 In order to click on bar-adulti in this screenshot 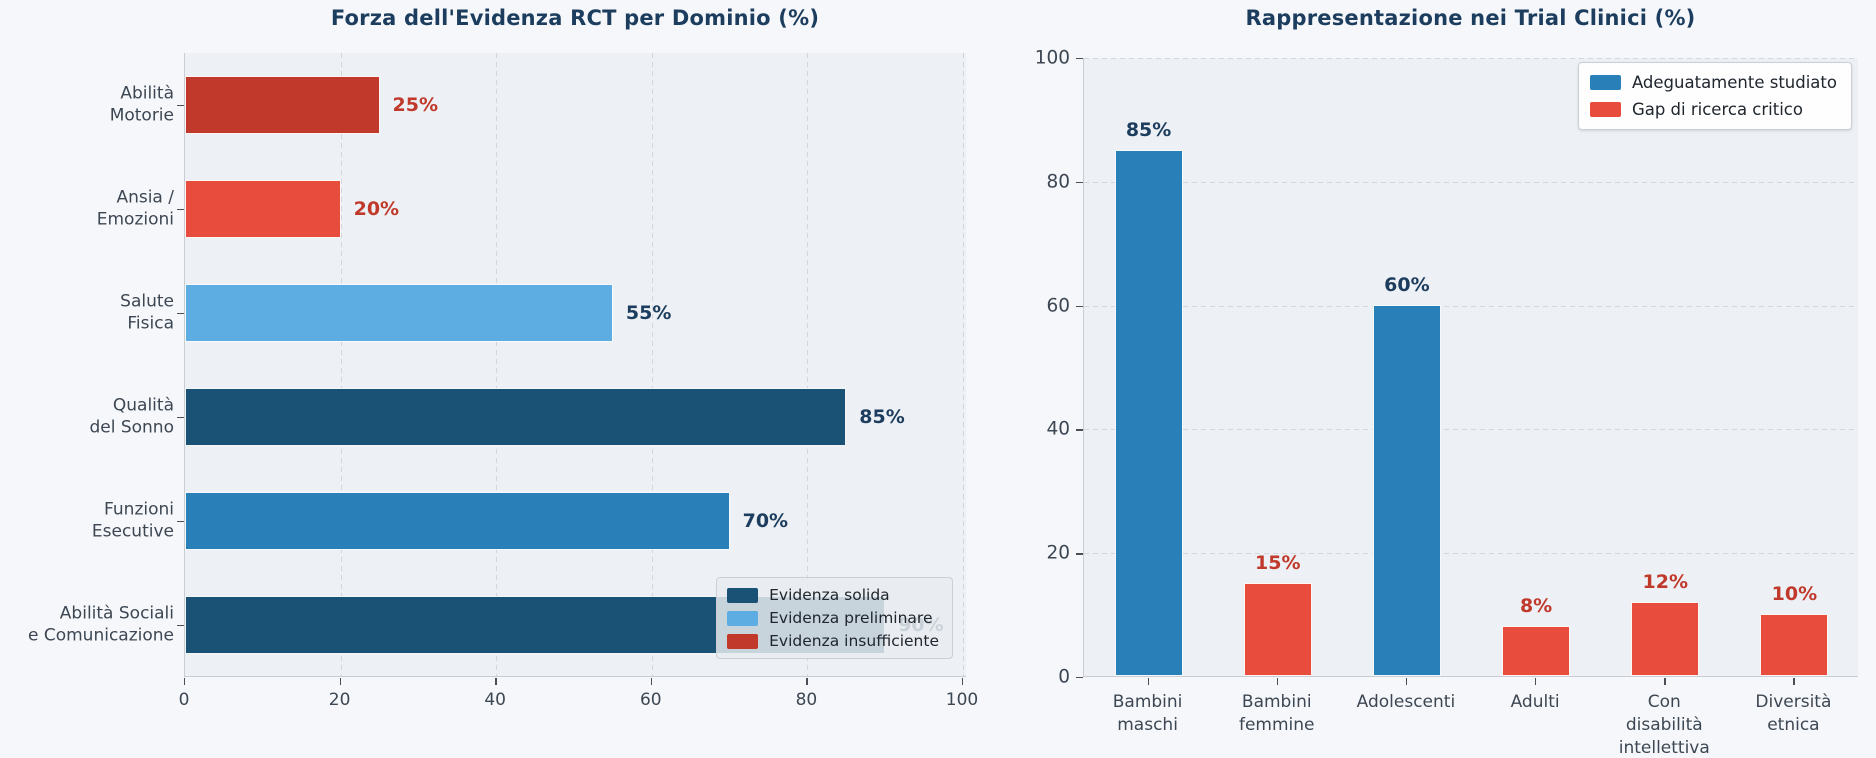, I will do `click(1536, 651)`.